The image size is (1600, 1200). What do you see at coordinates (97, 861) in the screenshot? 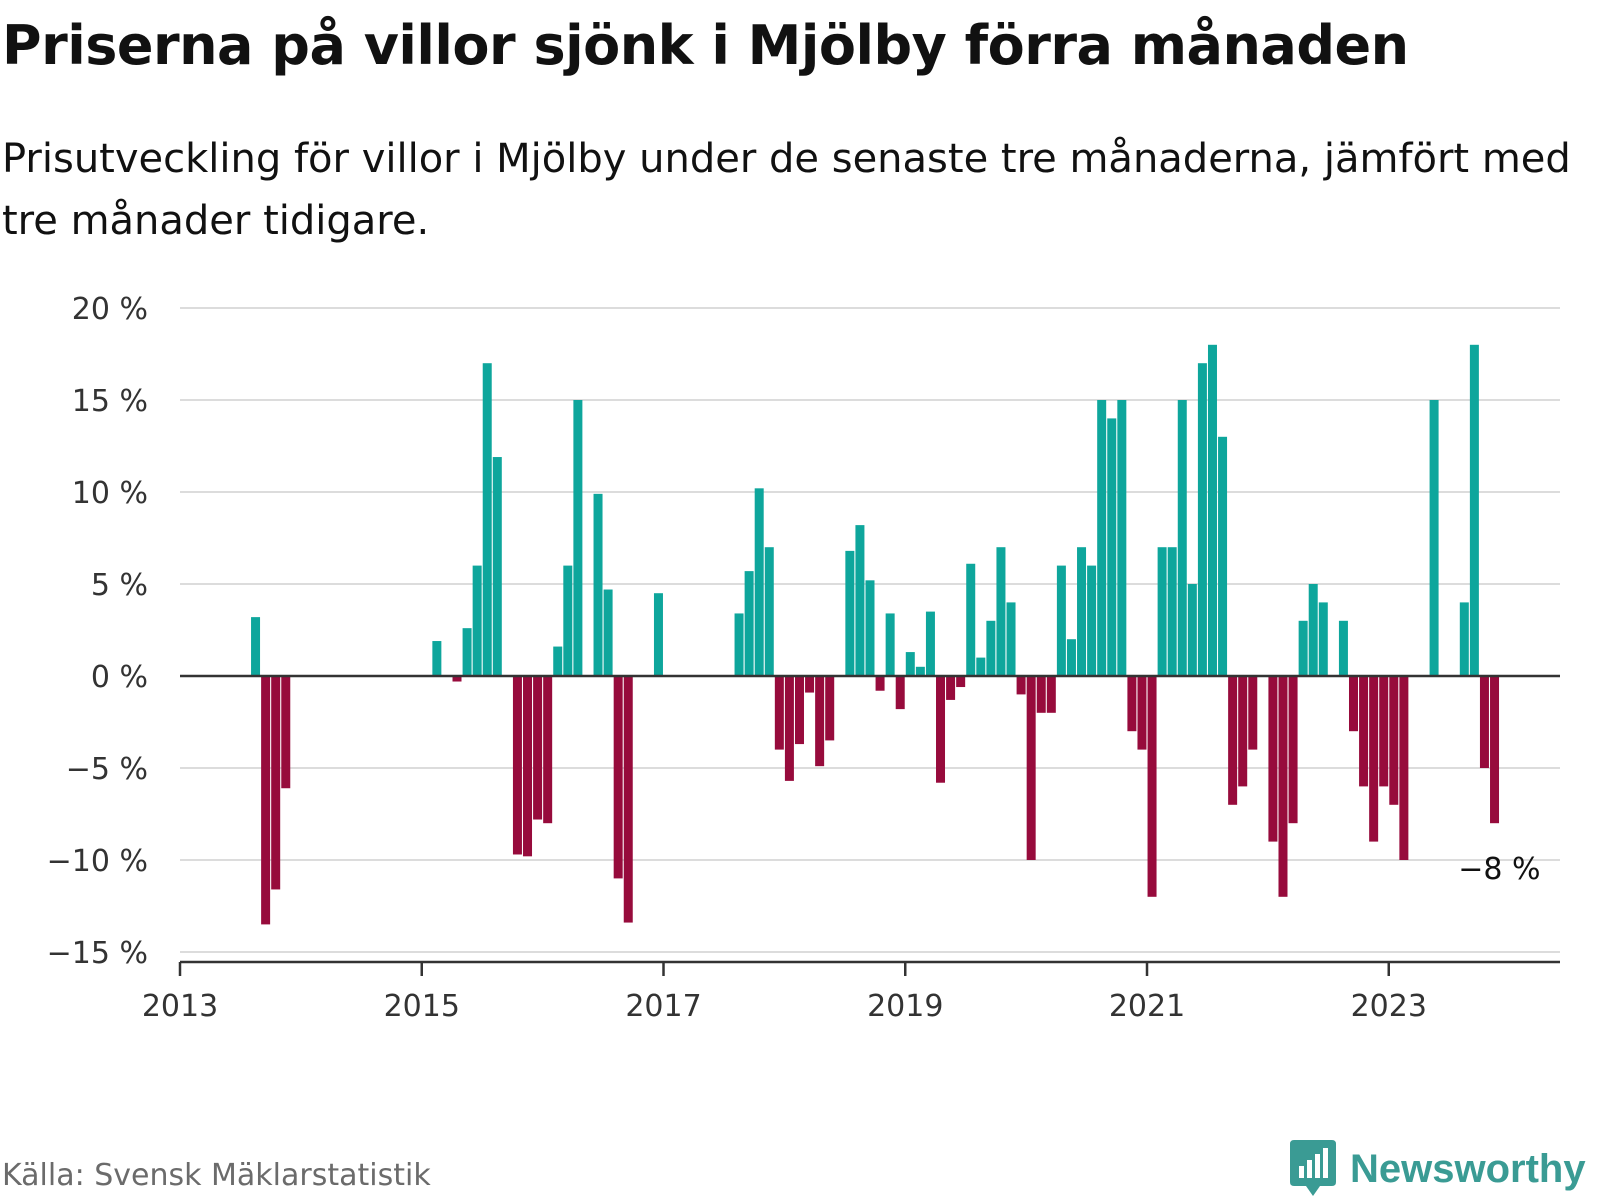
I see `y-tick-label: −10 %` at bounding box center [97, 861].